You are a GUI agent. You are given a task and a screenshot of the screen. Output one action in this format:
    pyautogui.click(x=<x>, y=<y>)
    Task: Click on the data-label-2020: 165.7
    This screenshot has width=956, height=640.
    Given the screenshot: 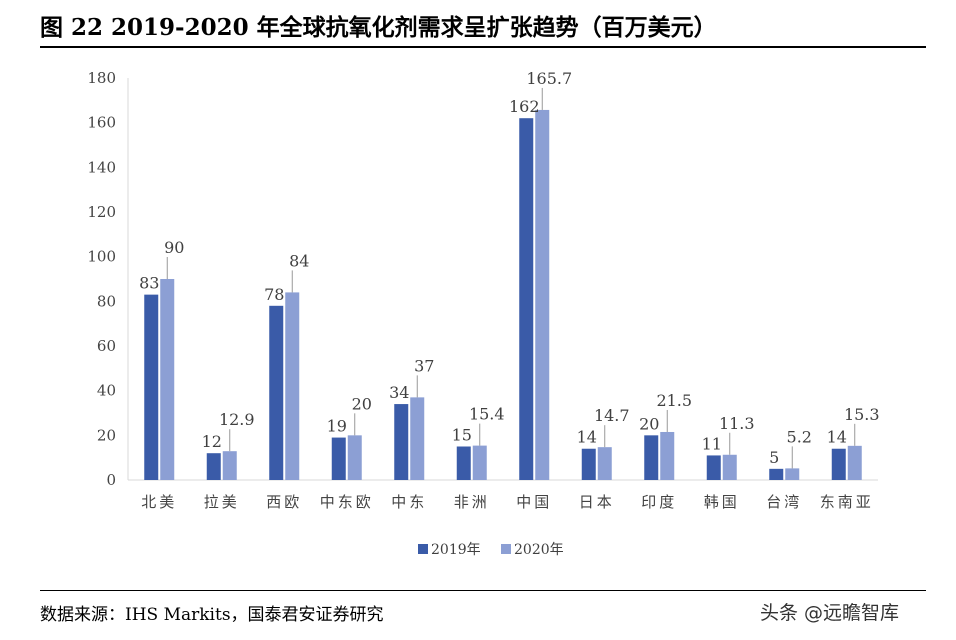 What is the action you would take?
    pyautogui.click(x=549, y=78)
    